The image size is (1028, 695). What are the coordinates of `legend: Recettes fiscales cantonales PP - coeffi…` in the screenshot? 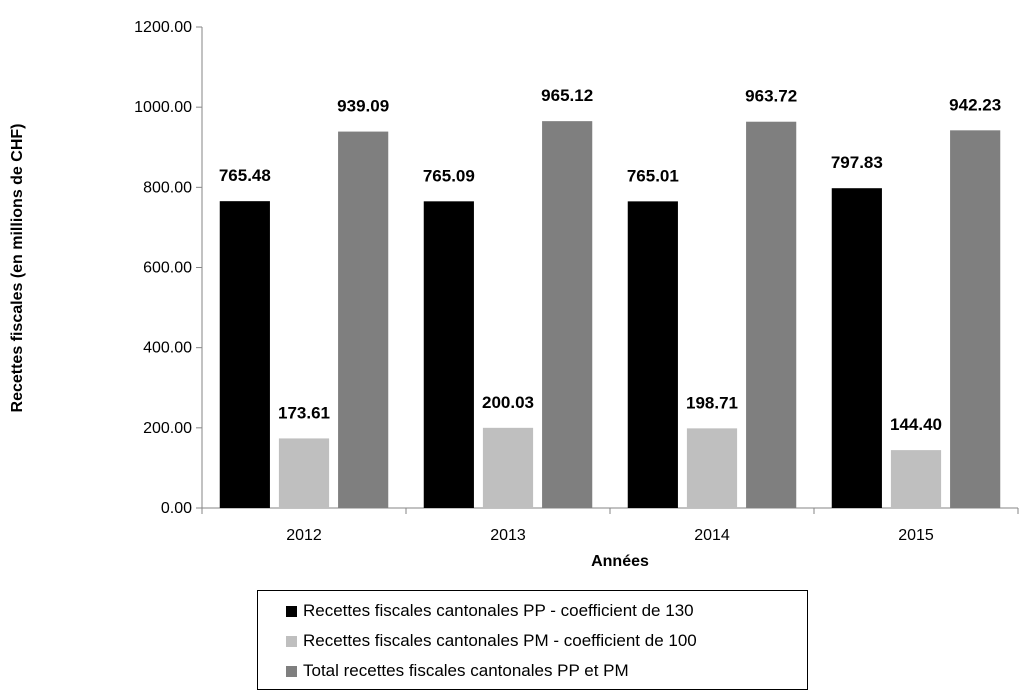 It's located at (532, 640).